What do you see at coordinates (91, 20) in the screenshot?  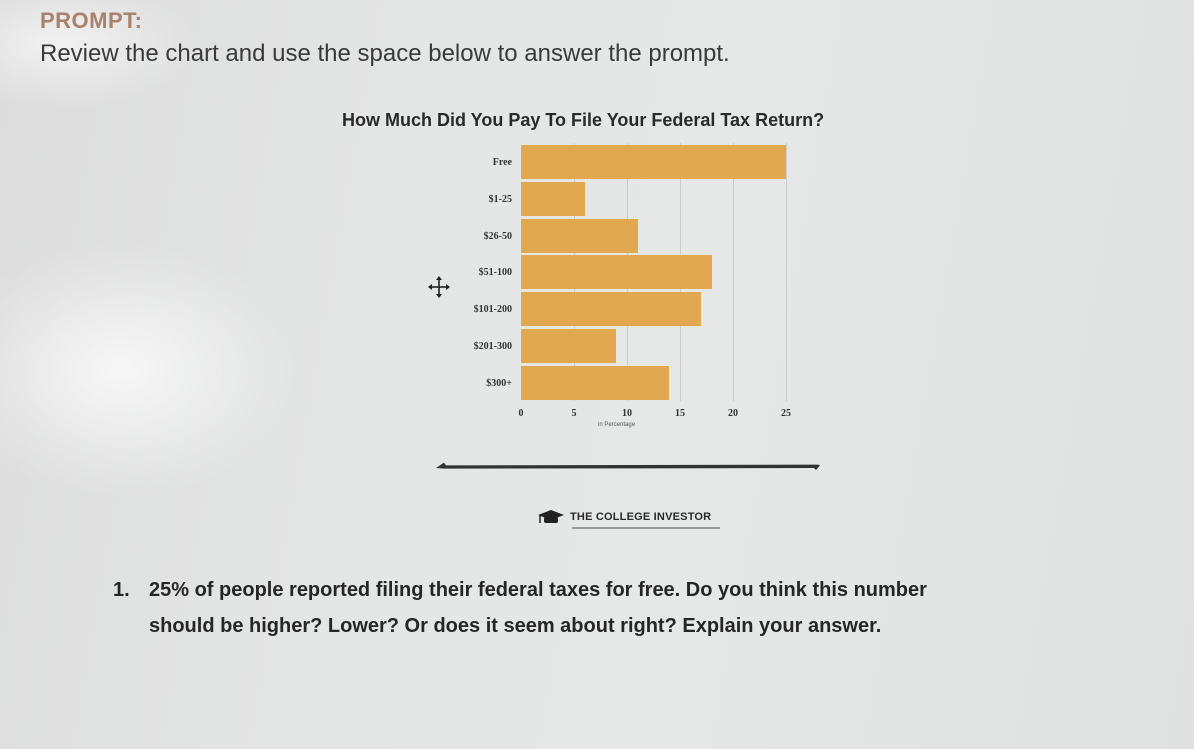 I see `prompt-heading: PROMPT:` at bounding box center [91, 20].